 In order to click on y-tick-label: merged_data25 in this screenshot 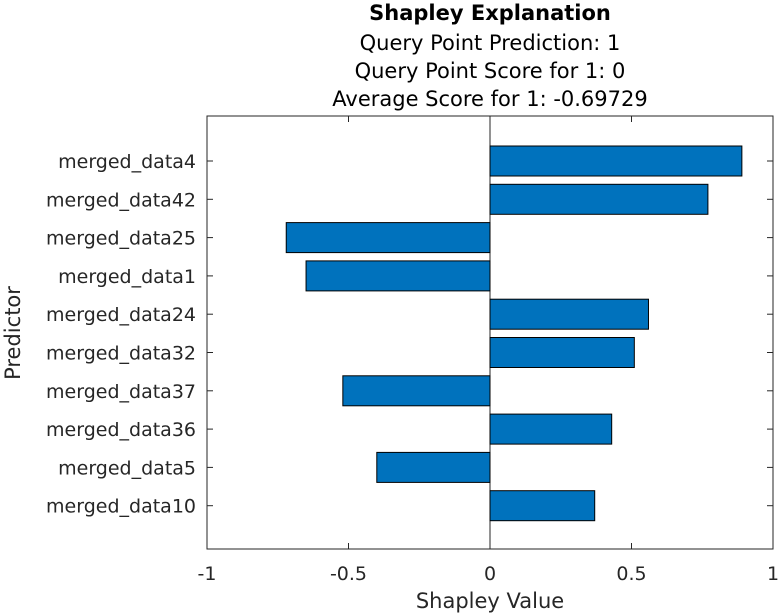, I will do `click(121, 239)`.